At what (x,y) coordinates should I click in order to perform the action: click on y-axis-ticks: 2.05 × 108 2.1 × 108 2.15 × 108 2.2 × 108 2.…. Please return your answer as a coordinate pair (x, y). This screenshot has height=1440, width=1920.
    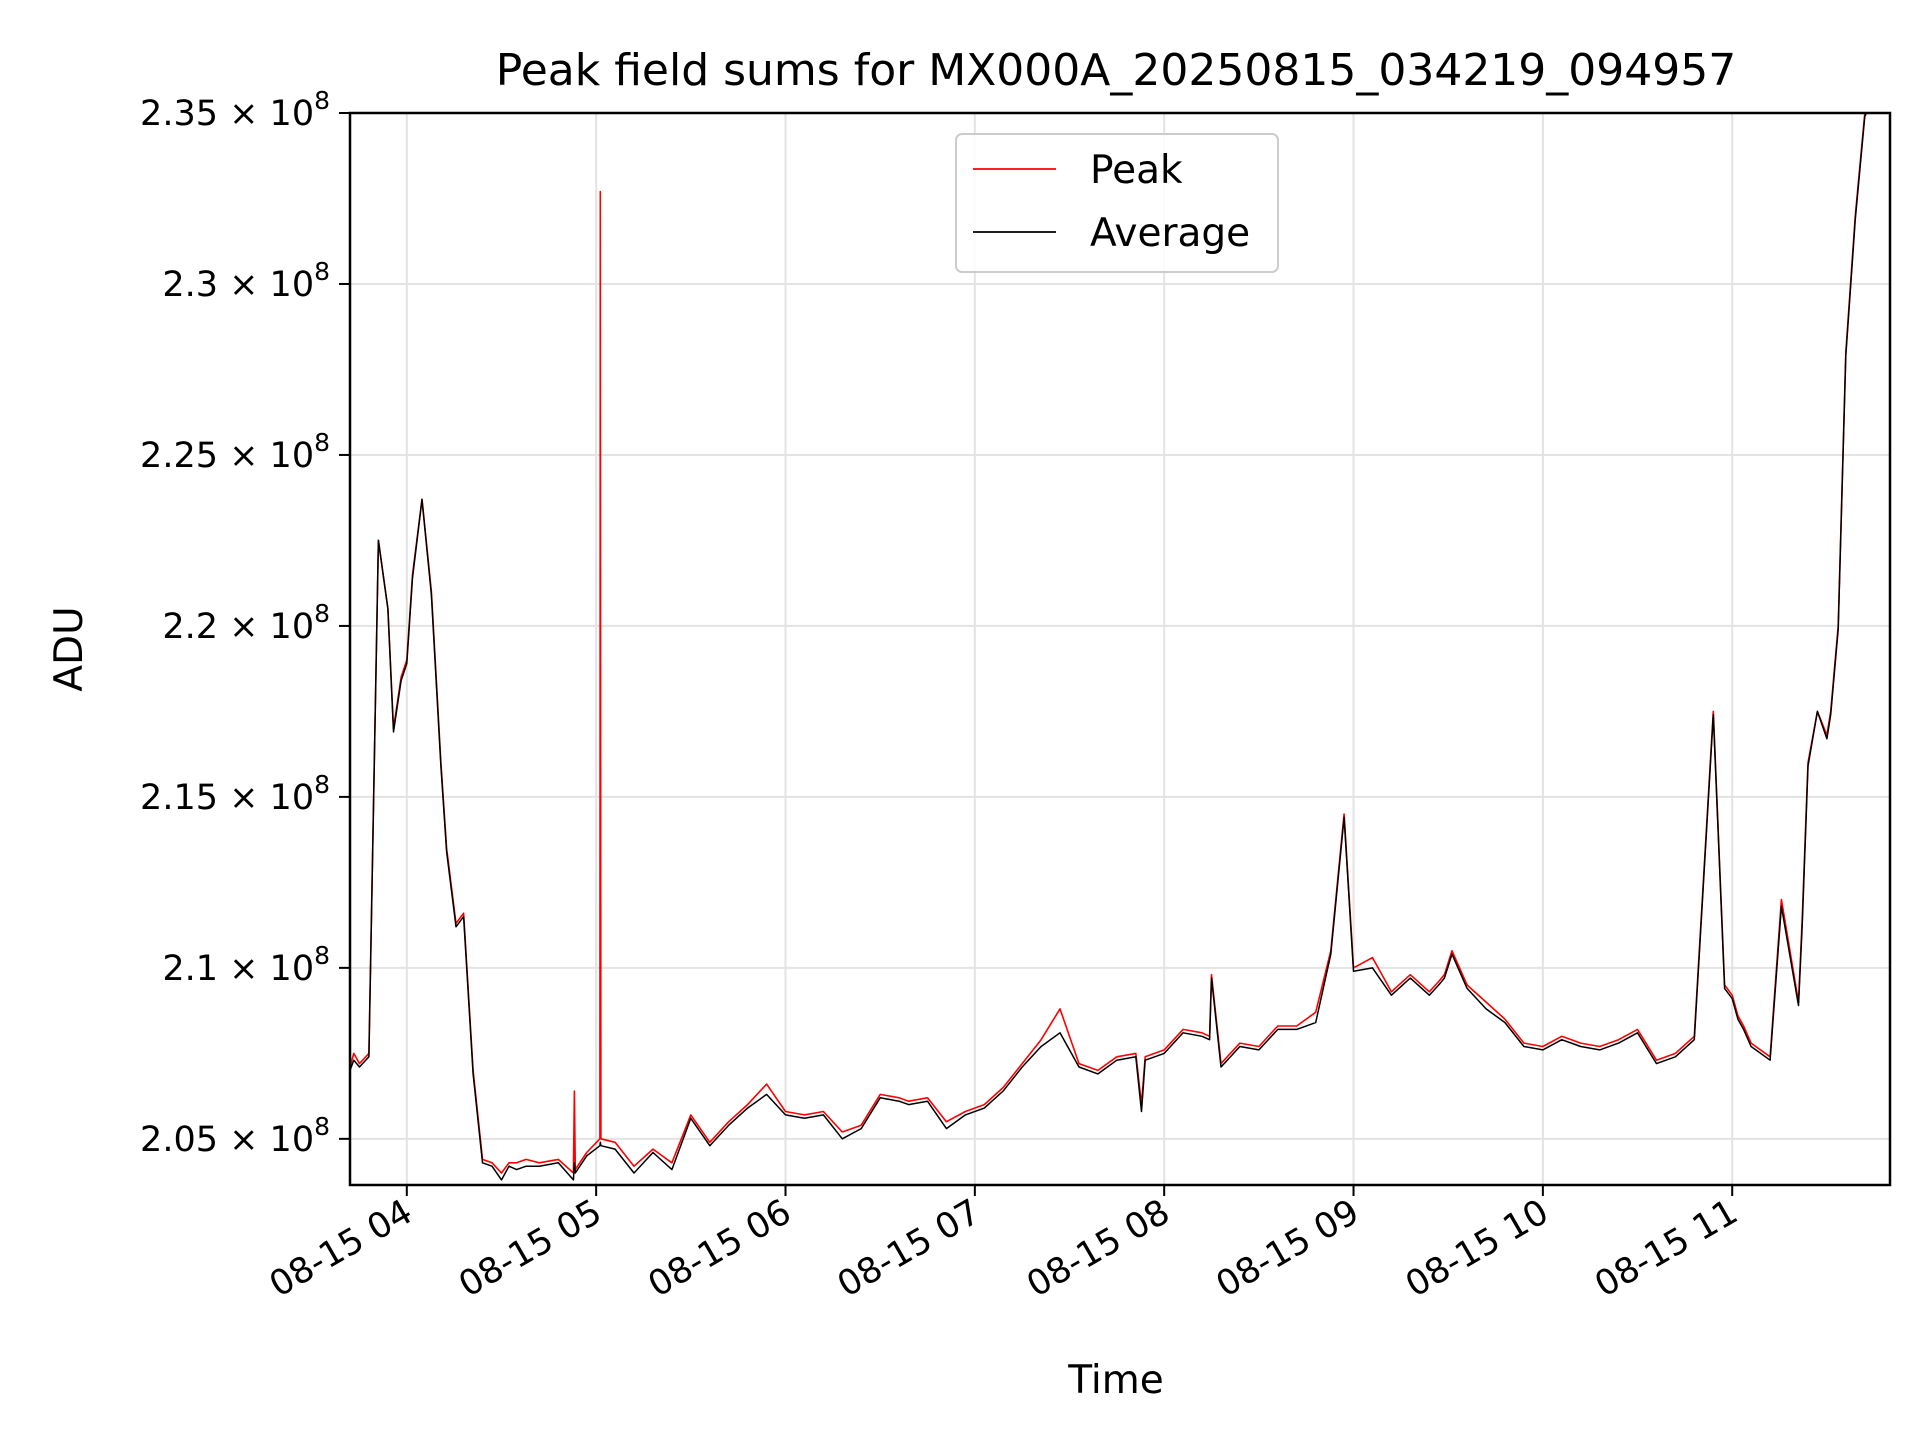
    Looking at the image, I should click on (245, 623).